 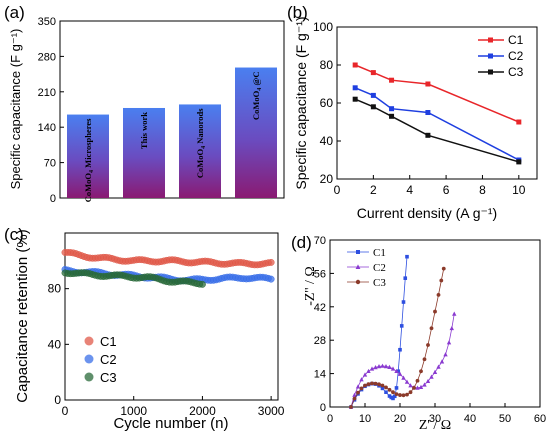 What do you see at coordinates (257, 96) in the screenshot?
I see `bar-category-label: CoMoO4 @C` at bounding box center [257, 96].